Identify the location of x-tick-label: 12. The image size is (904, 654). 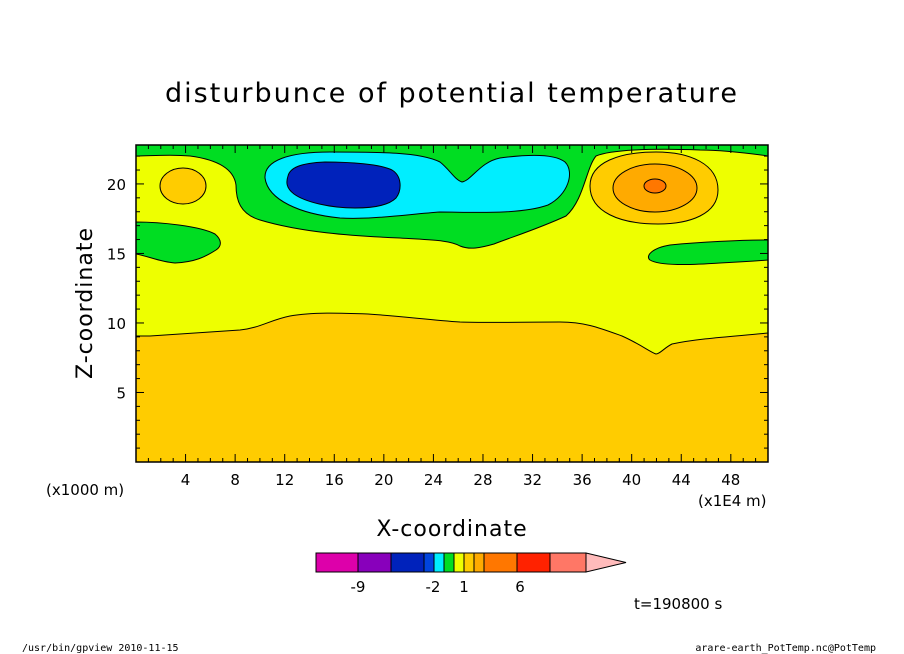
(284, 480).